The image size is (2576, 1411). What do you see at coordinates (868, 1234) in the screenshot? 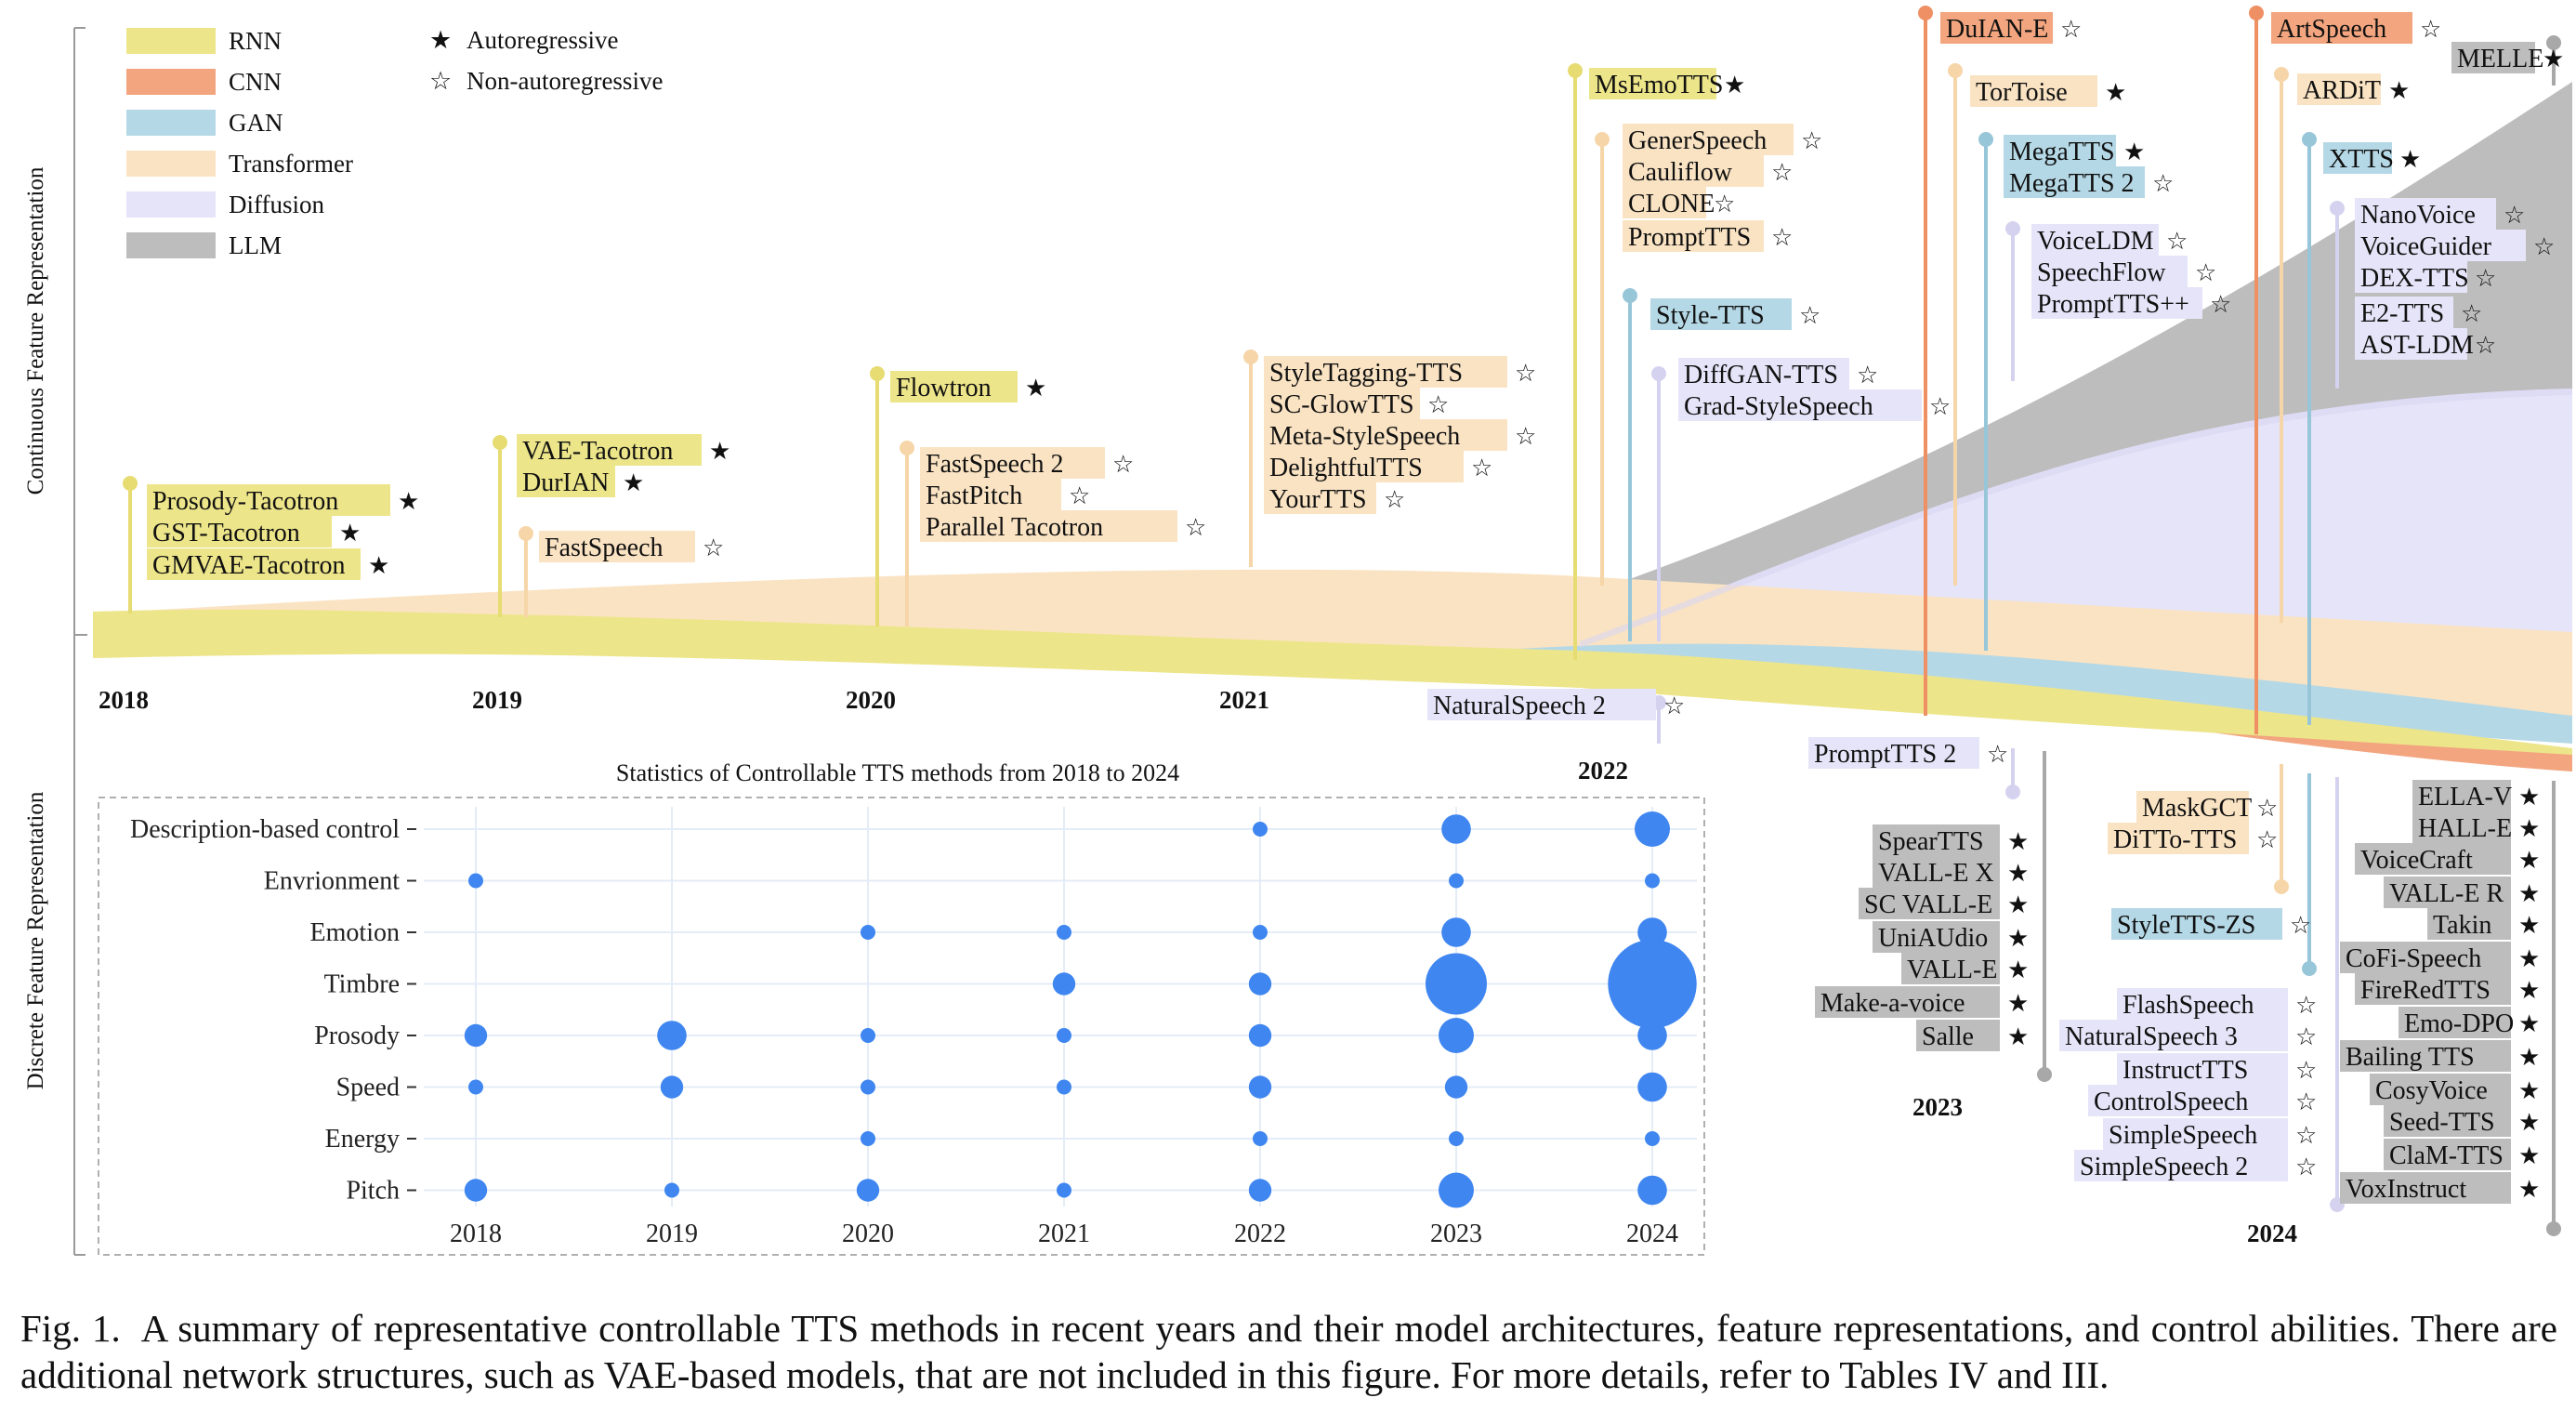
I see `x-tick-2020: 2020` at bounding box center [868, 1234].